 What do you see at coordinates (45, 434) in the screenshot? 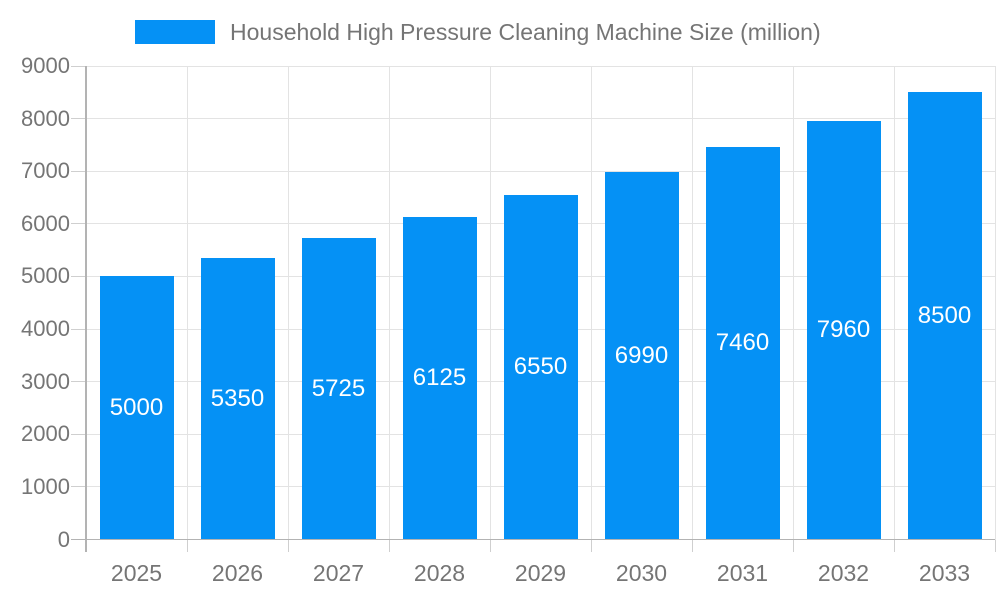
I see `y-axis-label: 2000` at bounding box center [45, 434].